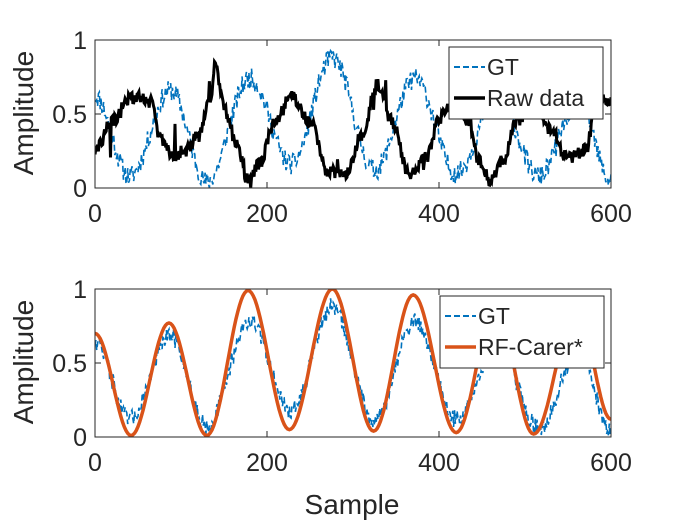 The height and width of the screenshot is (525, 675). I want to click on top-plot-ylabel: Amplitude, so click(23, 113).